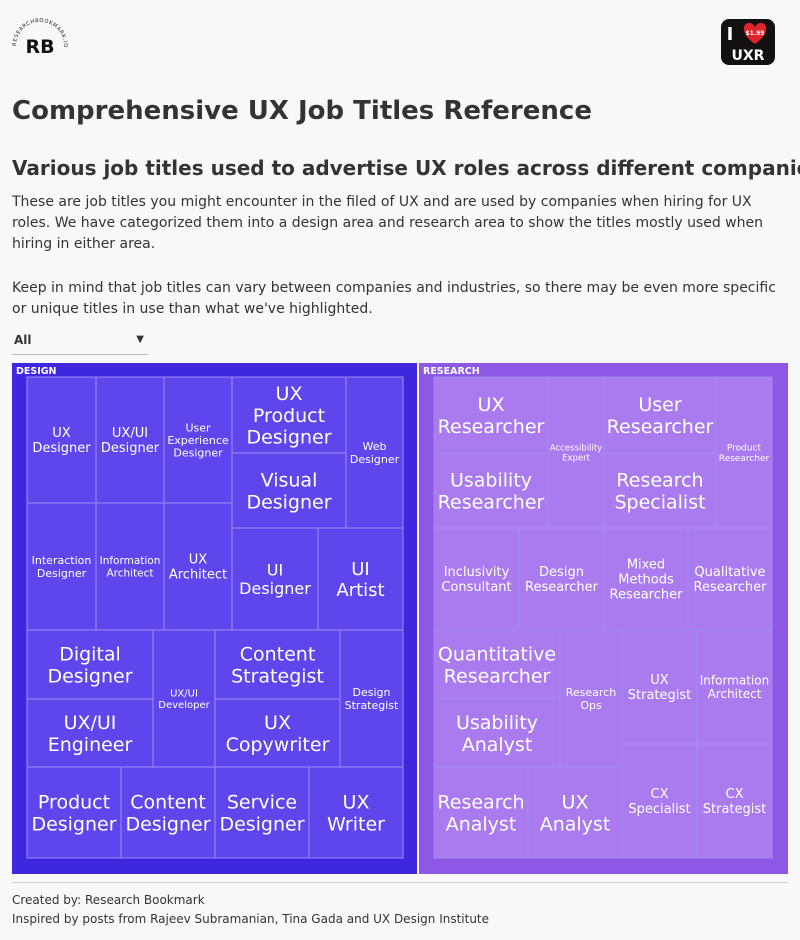  I want to click on filter-selected-value: All, so click(23, 340).